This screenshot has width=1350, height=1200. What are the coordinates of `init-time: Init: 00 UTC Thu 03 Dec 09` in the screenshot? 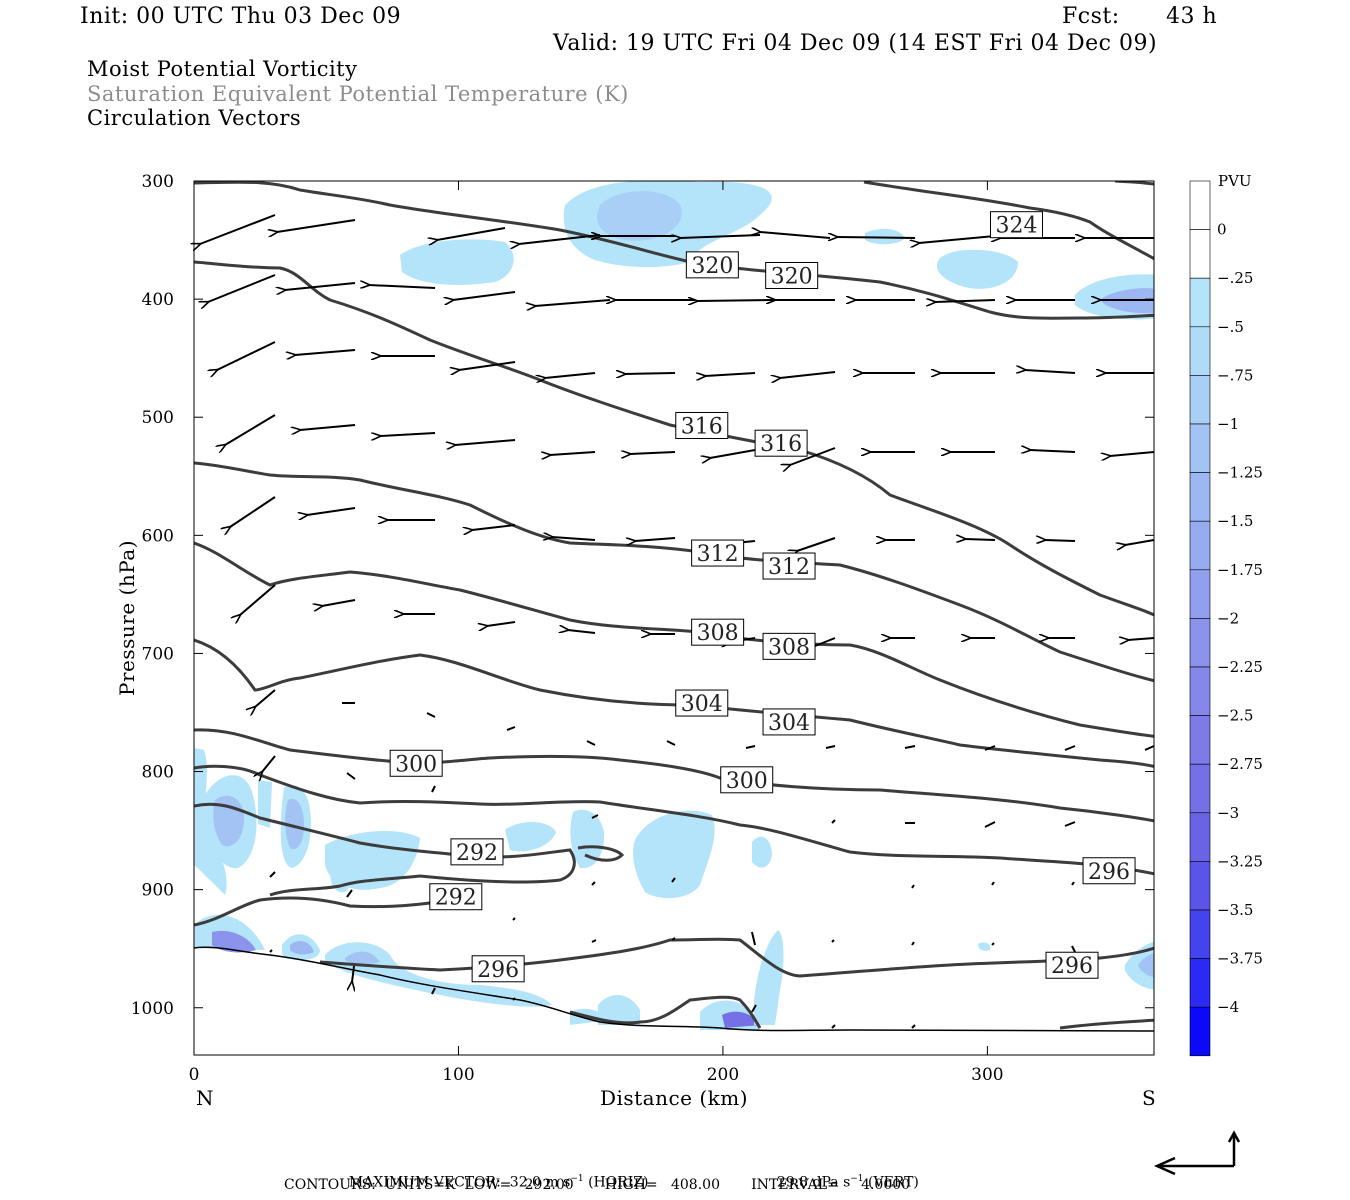 It's located at (241, 16).